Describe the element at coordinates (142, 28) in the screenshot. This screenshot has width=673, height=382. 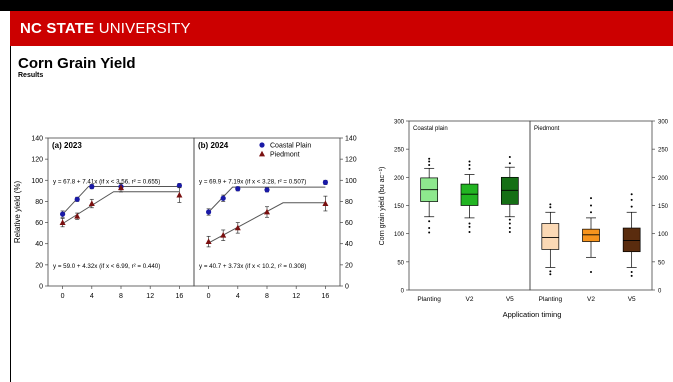
I see `brand-rest: UNIVERSITY` at that location.